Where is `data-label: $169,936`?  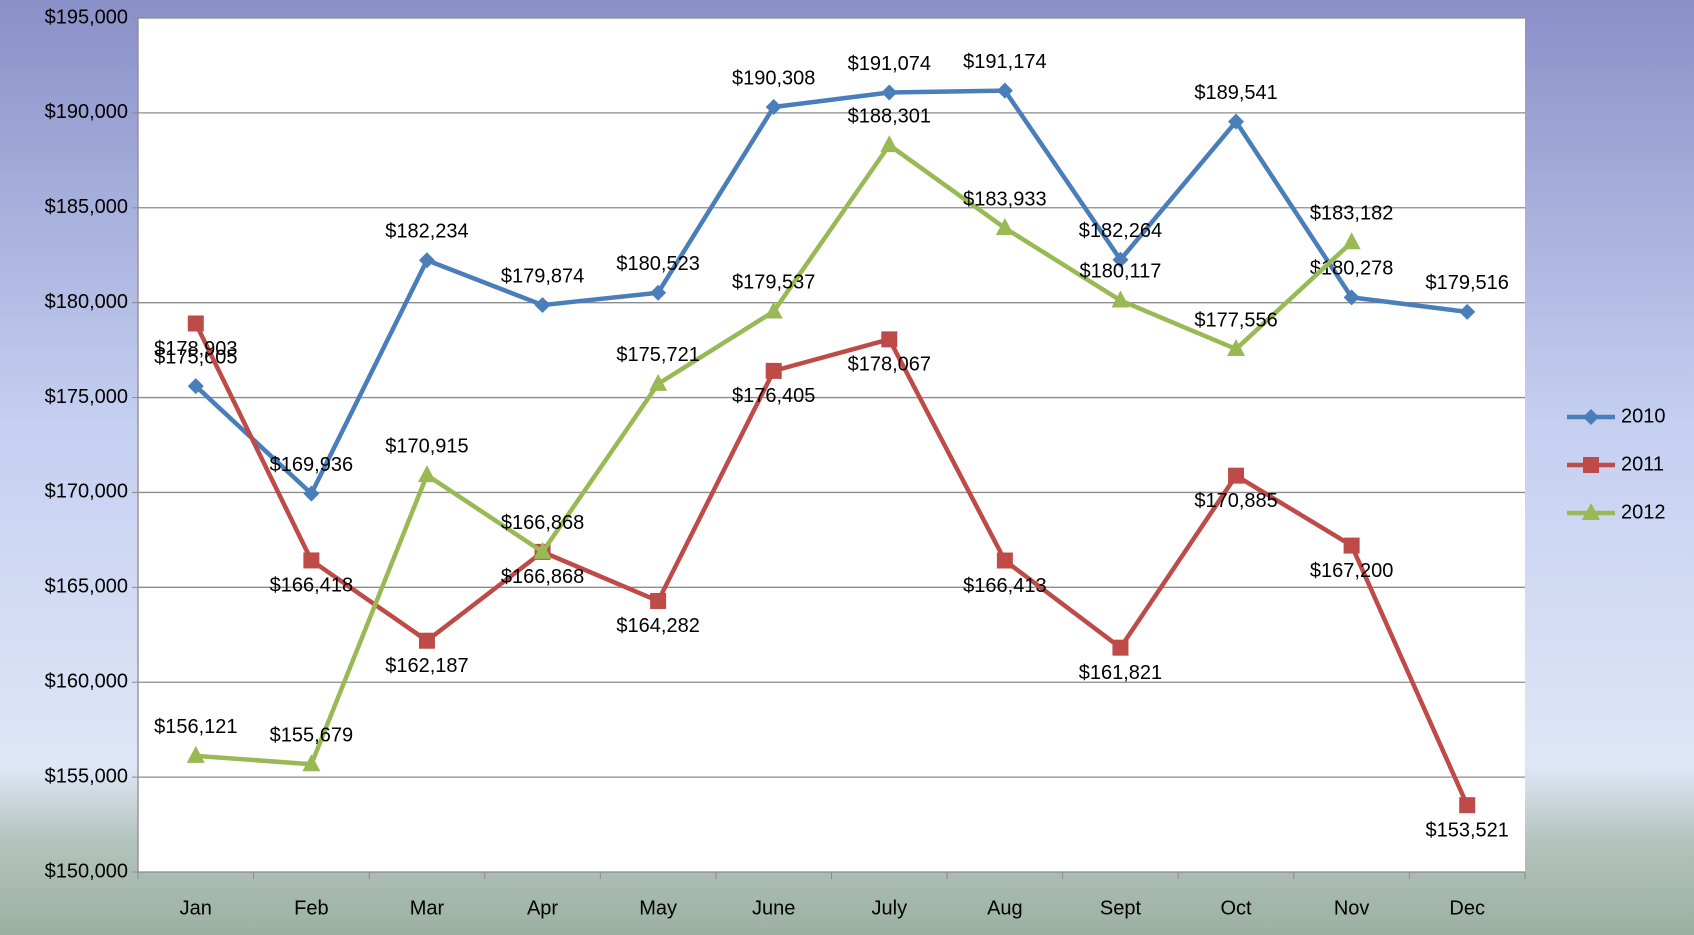
data-label: $169,936 is located at coordinates (311, 465).